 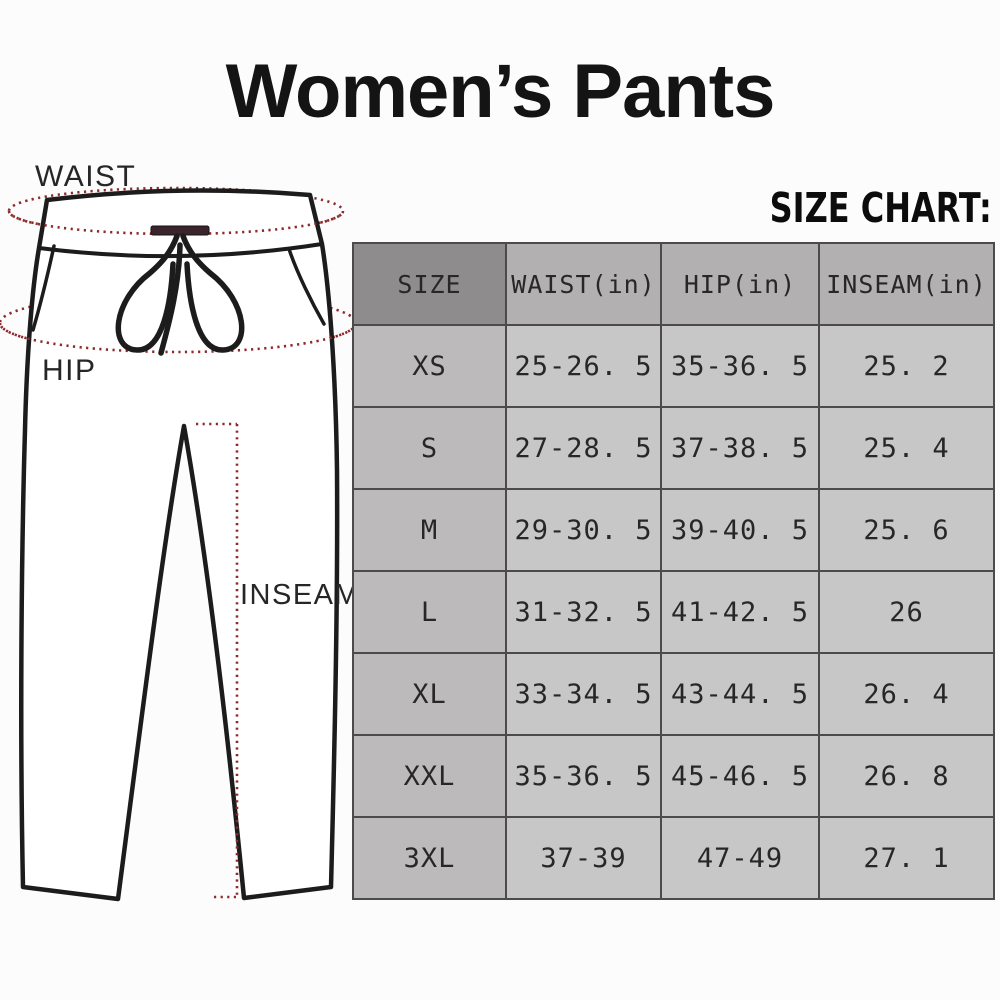 I want to click on cell-hip: 43-44. 5, so click(x=740, y=694).